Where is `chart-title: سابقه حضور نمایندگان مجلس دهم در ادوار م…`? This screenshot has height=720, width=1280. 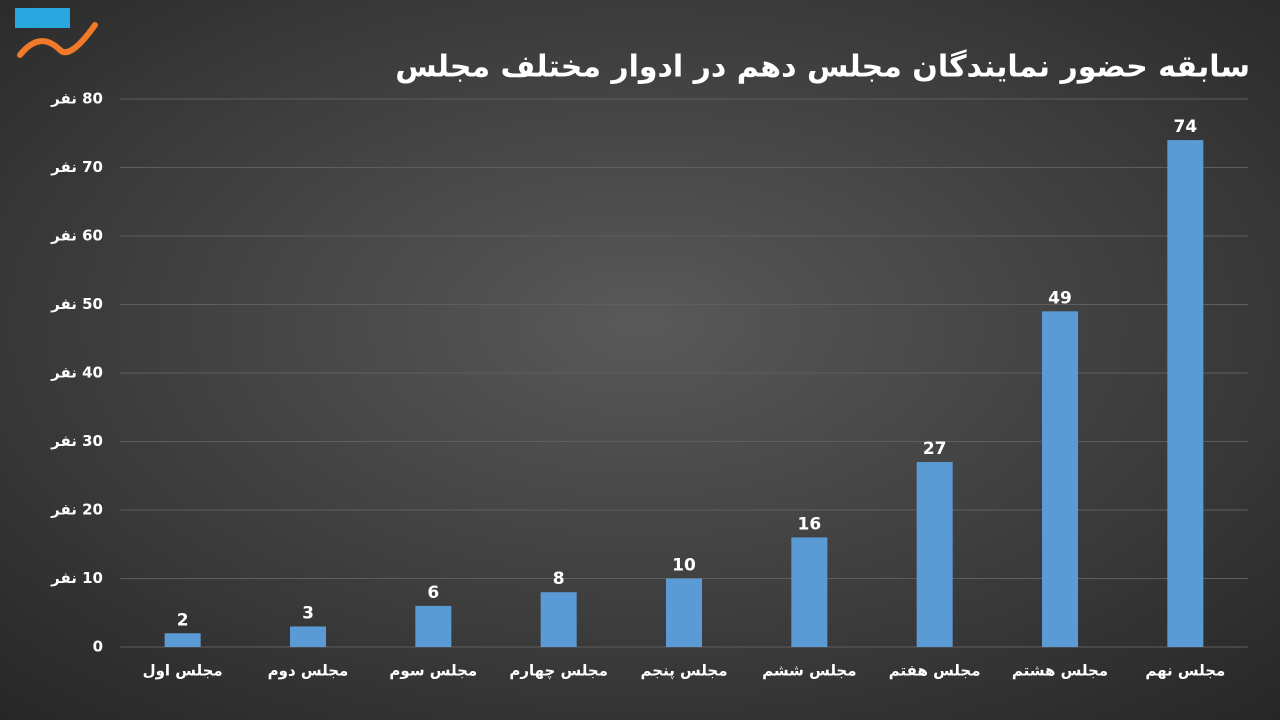
chart-title: سابقه حضور نمایندگان مجلس دهم در ادوار م… is located at coordinates (822, 67).